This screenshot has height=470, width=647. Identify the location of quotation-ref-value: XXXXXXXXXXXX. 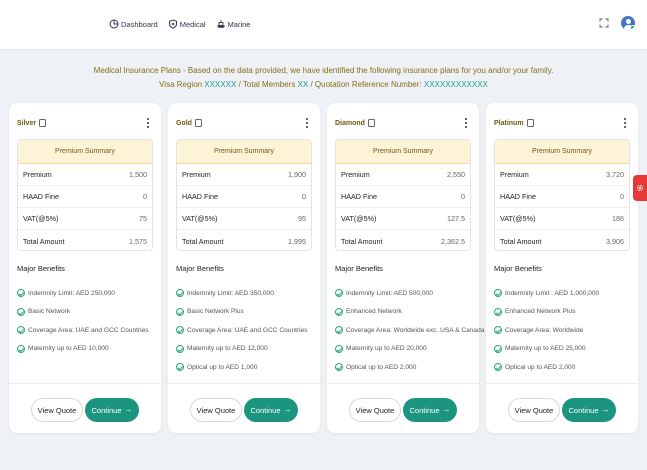
(455, 84).